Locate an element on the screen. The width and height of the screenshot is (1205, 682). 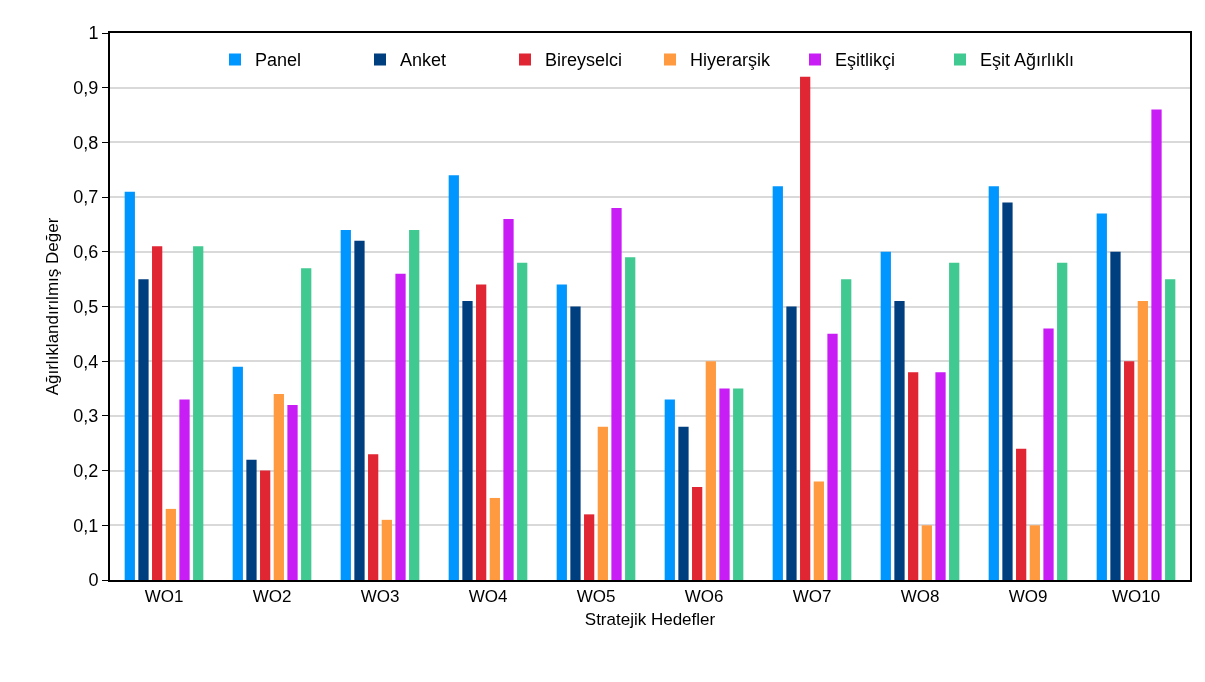
y-tick-label: 0,8 is located at coordinates (86, 142).